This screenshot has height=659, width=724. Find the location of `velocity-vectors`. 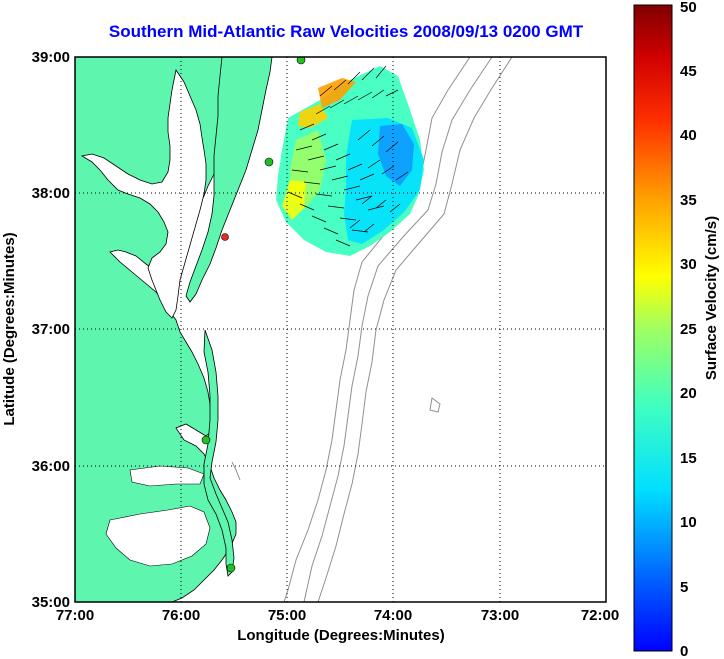

velocity-vectors is located at coordinates (348, 156).